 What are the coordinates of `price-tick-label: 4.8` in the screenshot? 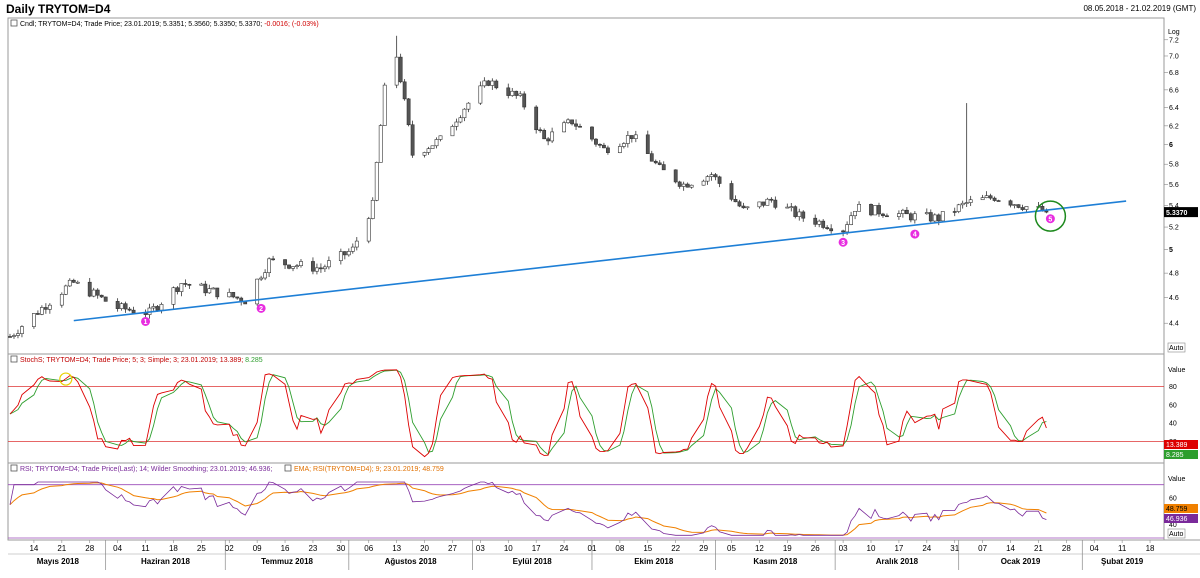 It's located at (1174, 274).